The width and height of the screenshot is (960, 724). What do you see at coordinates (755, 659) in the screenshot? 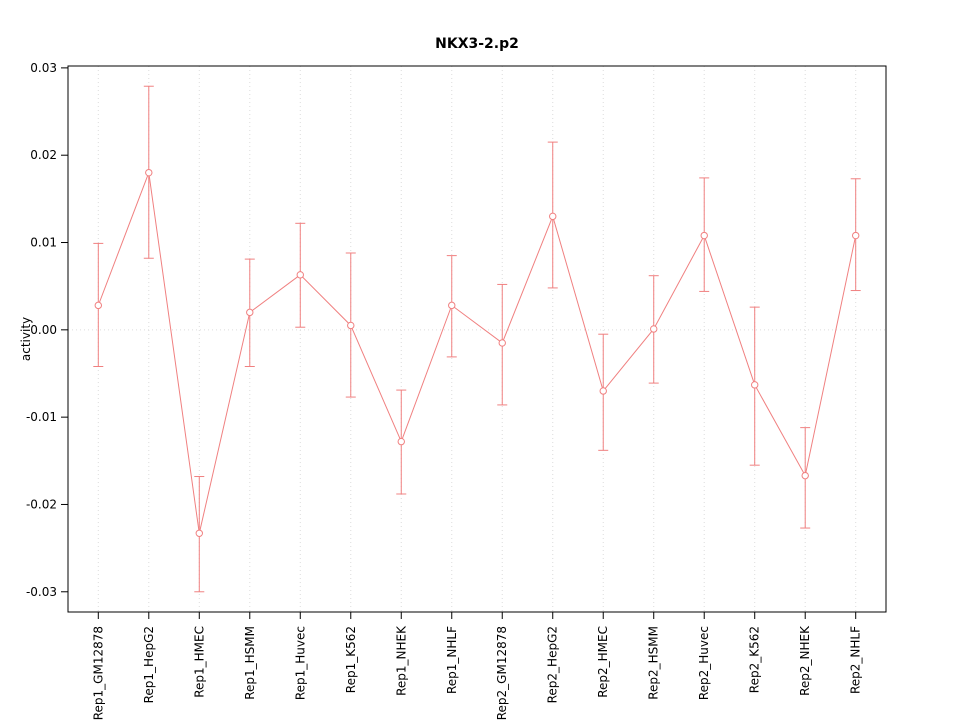
I see `x-tick-label: Rep2_K562` at bounding box center [755, 659].